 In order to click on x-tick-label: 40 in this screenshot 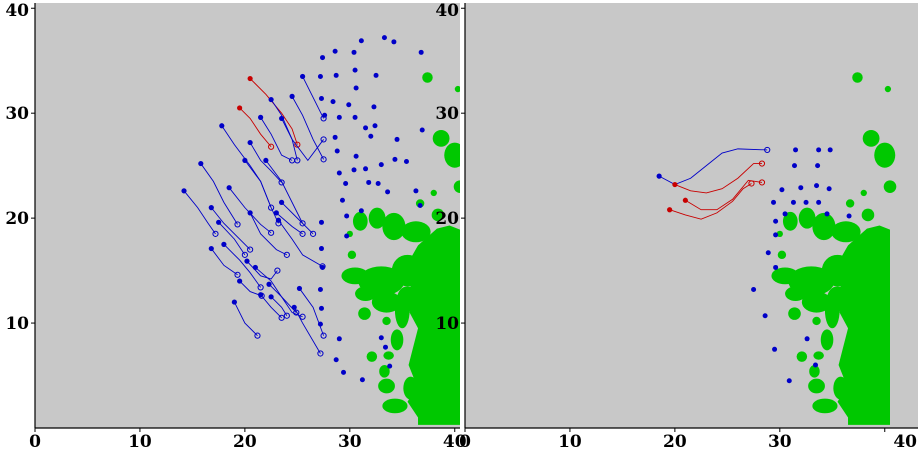, I will do `click(905, 442)`.